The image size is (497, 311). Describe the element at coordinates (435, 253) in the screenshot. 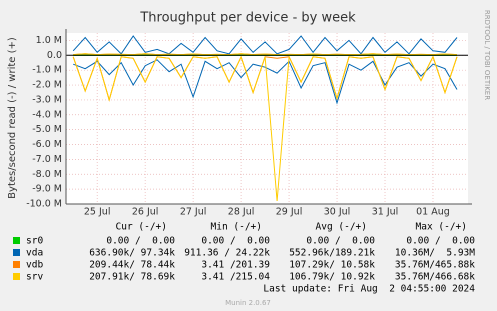

I see `table-cell: 10.36M/ 5.93M` at that location.